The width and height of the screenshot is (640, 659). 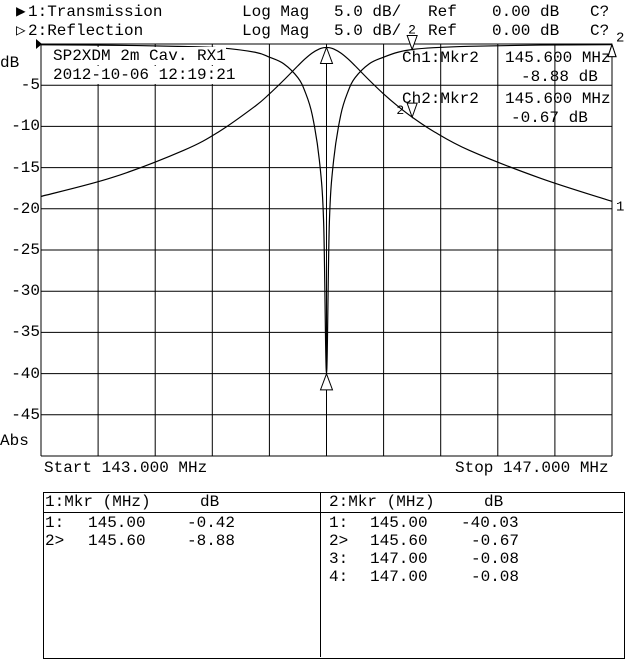 What do you see at coordinates (211, 541) in the screenshot?
I see `marker-db: -8.88` at bounding box center [211, 541].